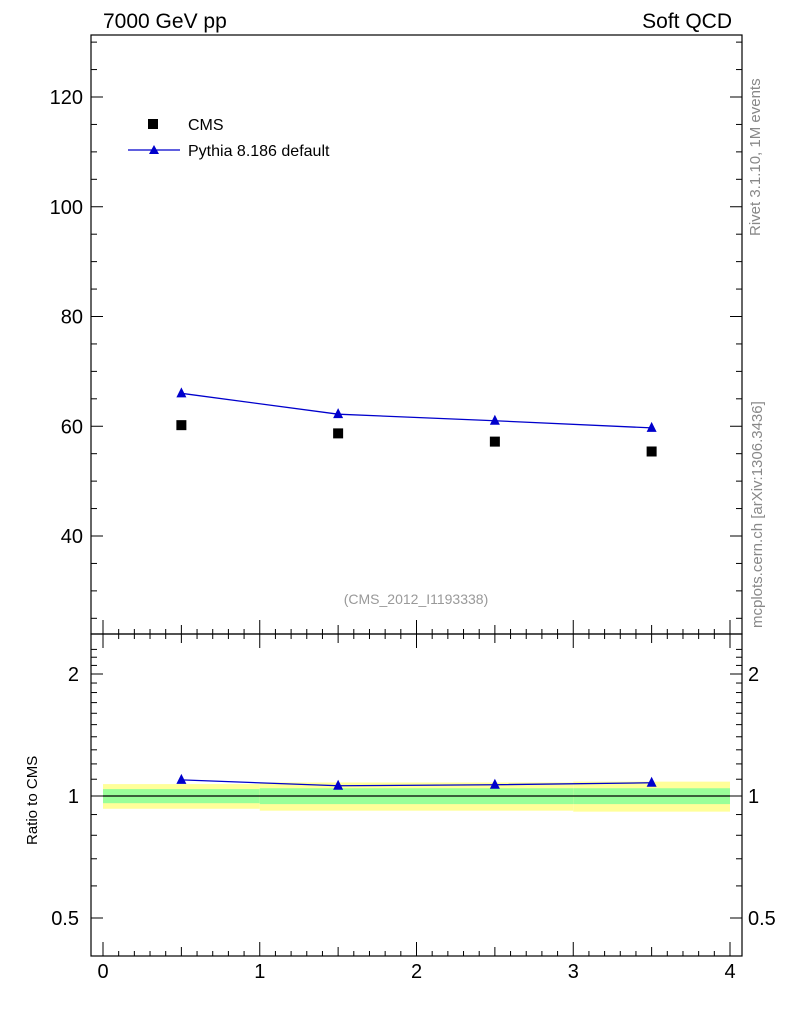 The image size is (786, 1024). What do you see at coordinates (153, 124) in the screenshot?
I see `legend-cms-marker` at bounding box center [153, 124].